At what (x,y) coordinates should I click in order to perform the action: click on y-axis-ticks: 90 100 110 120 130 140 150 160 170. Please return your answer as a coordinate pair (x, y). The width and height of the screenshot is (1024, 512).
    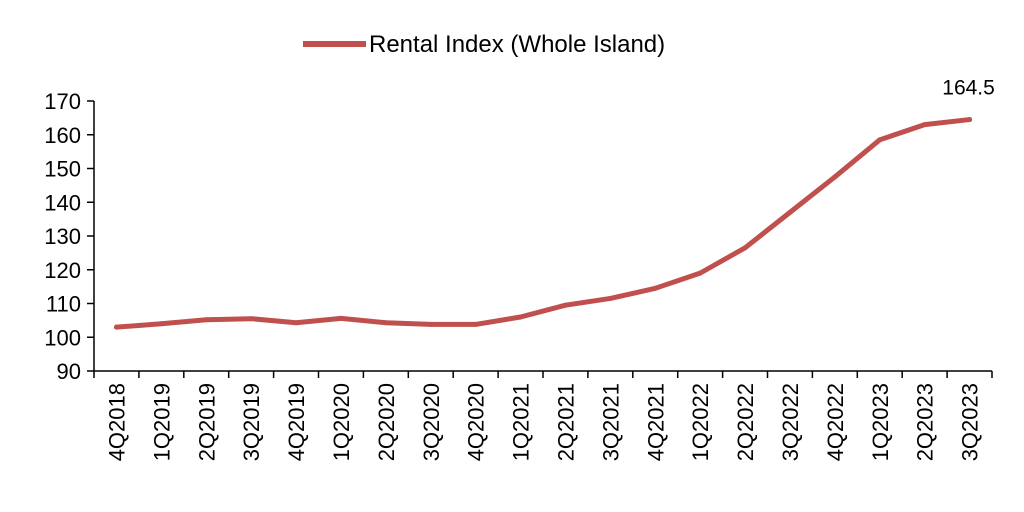
    Looking at the image, I should click on (69, 236).